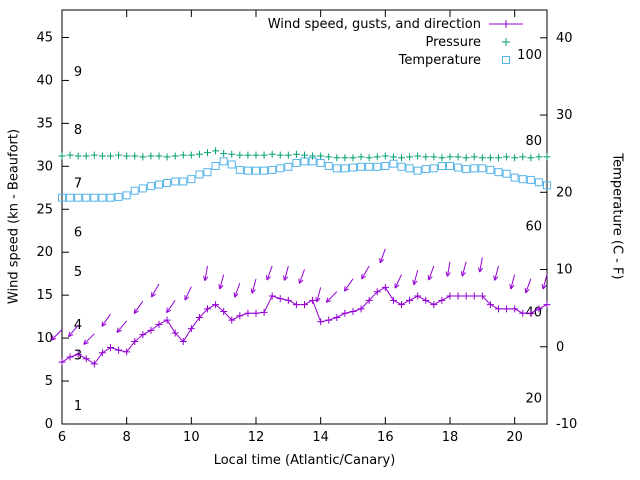  I want to click on legend-entry-pressure: Pressure, so click(261, 42).